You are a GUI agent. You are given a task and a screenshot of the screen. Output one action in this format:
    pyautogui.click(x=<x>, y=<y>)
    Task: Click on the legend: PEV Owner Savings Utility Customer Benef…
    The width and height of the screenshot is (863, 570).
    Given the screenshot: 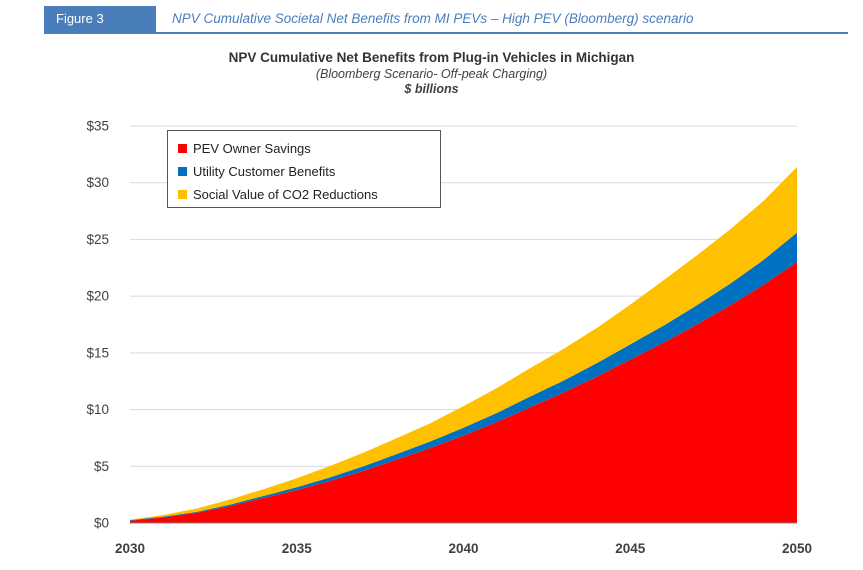 What is the action you would take?
    pyautogui.click(x=304, y=169)
    